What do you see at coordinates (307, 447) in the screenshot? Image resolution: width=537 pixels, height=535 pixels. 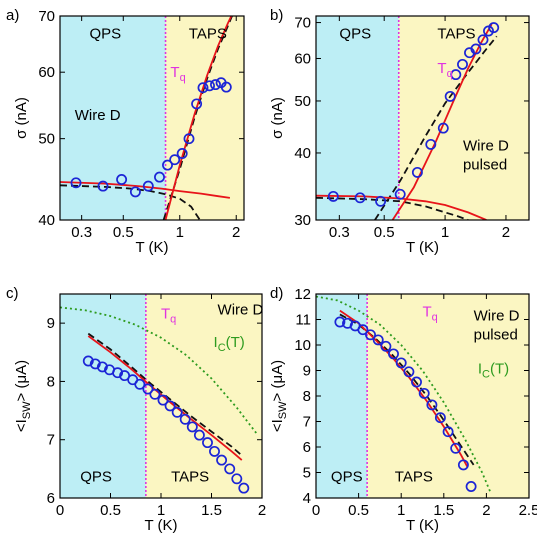 I see `y-tick-label: 6` at bounding box center [307, 447].